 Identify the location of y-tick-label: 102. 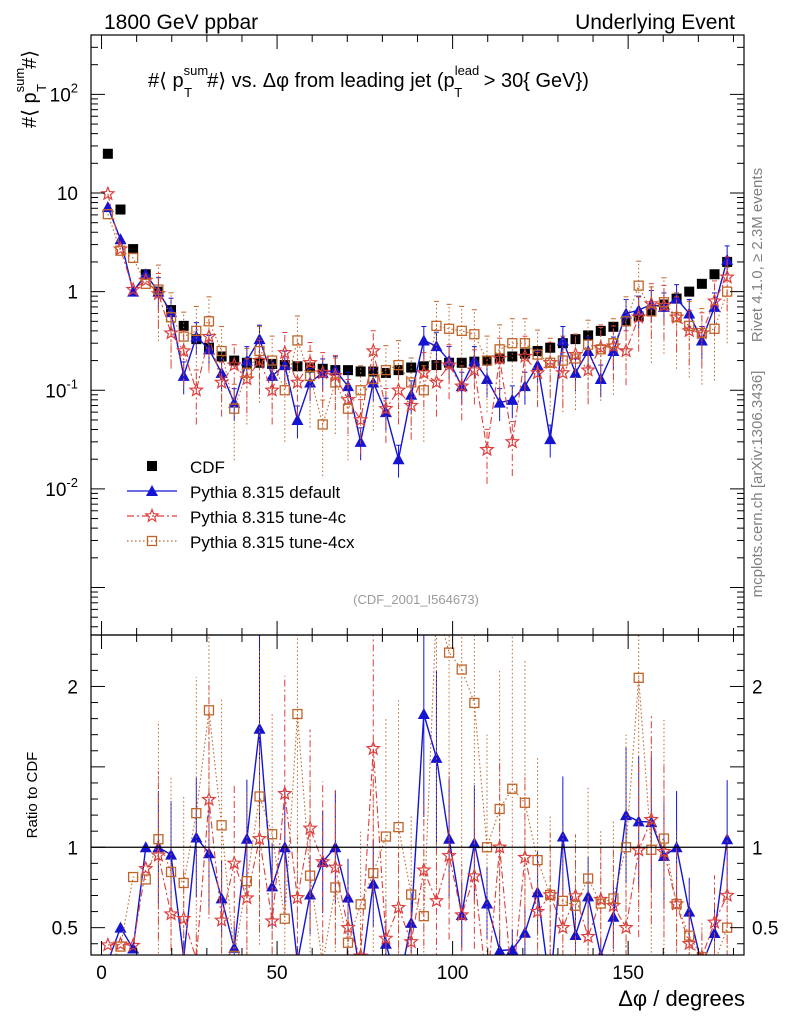
(64, 93).